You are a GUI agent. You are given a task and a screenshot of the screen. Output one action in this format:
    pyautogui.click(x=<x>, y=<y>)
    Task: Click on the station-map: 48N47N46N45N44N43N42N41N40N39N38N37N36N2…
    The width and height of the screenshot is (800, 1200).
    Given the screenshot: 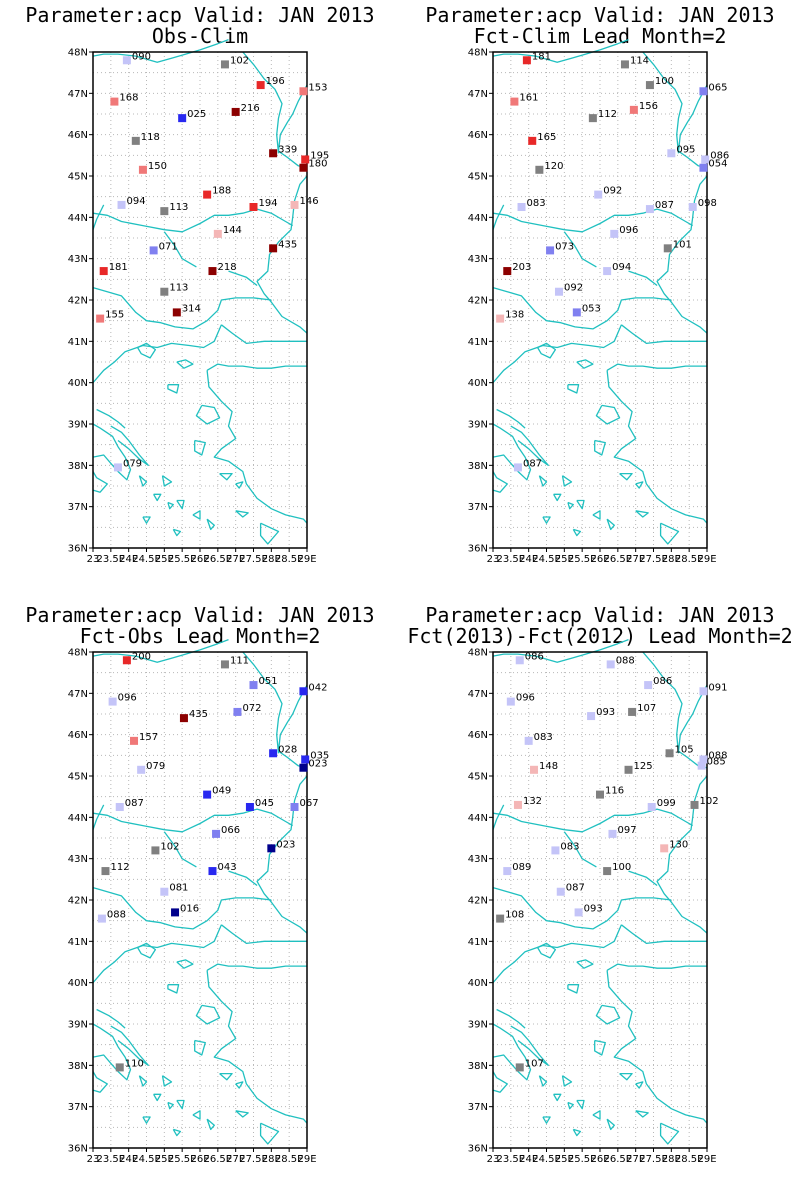 What is the action you would take?
    pyautogui.click(x=598, y=901)
    